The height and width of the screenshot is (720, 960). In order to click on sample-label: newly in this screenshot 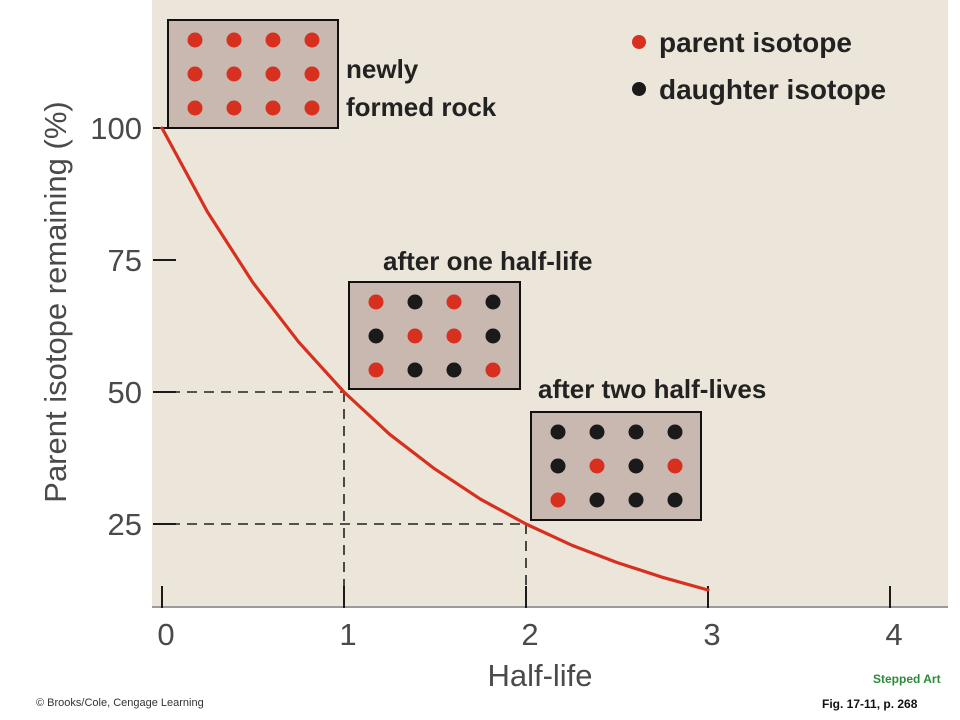, I will do `click(382, 69)`.